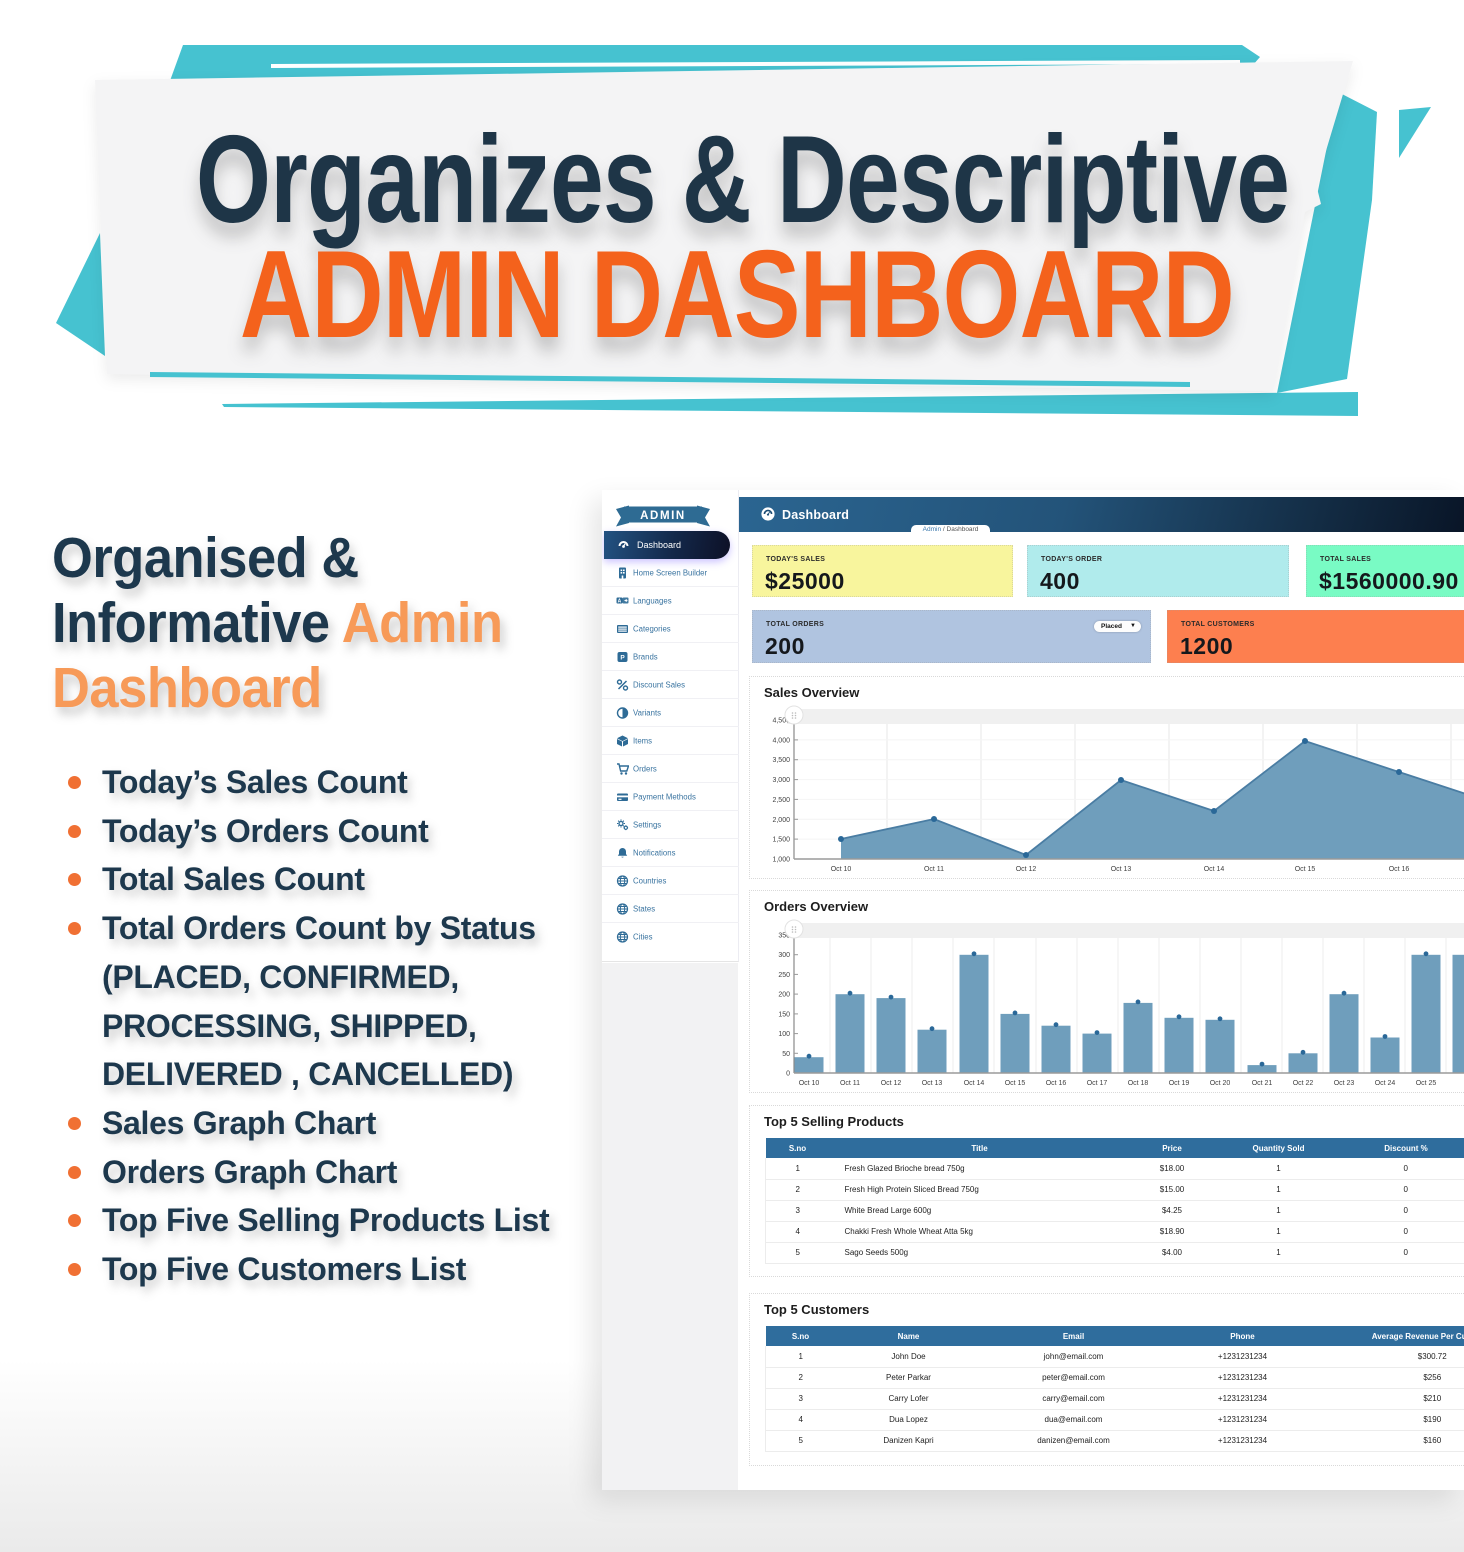 The height and width of the screenshot is (1552, 1464). Describe the element at coordinates (781, 740) in the screenshot. I see `svg-text: 4,000` at that location.